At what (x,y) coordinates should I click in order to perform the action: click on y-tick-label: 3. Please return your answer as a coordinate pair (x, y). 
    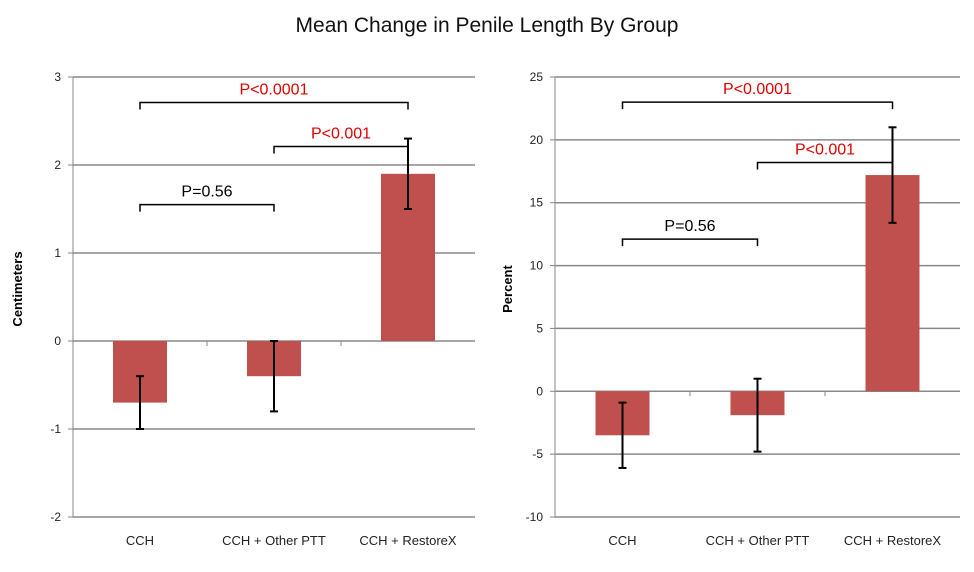
    Looking at the image, I should click on (57, 77).